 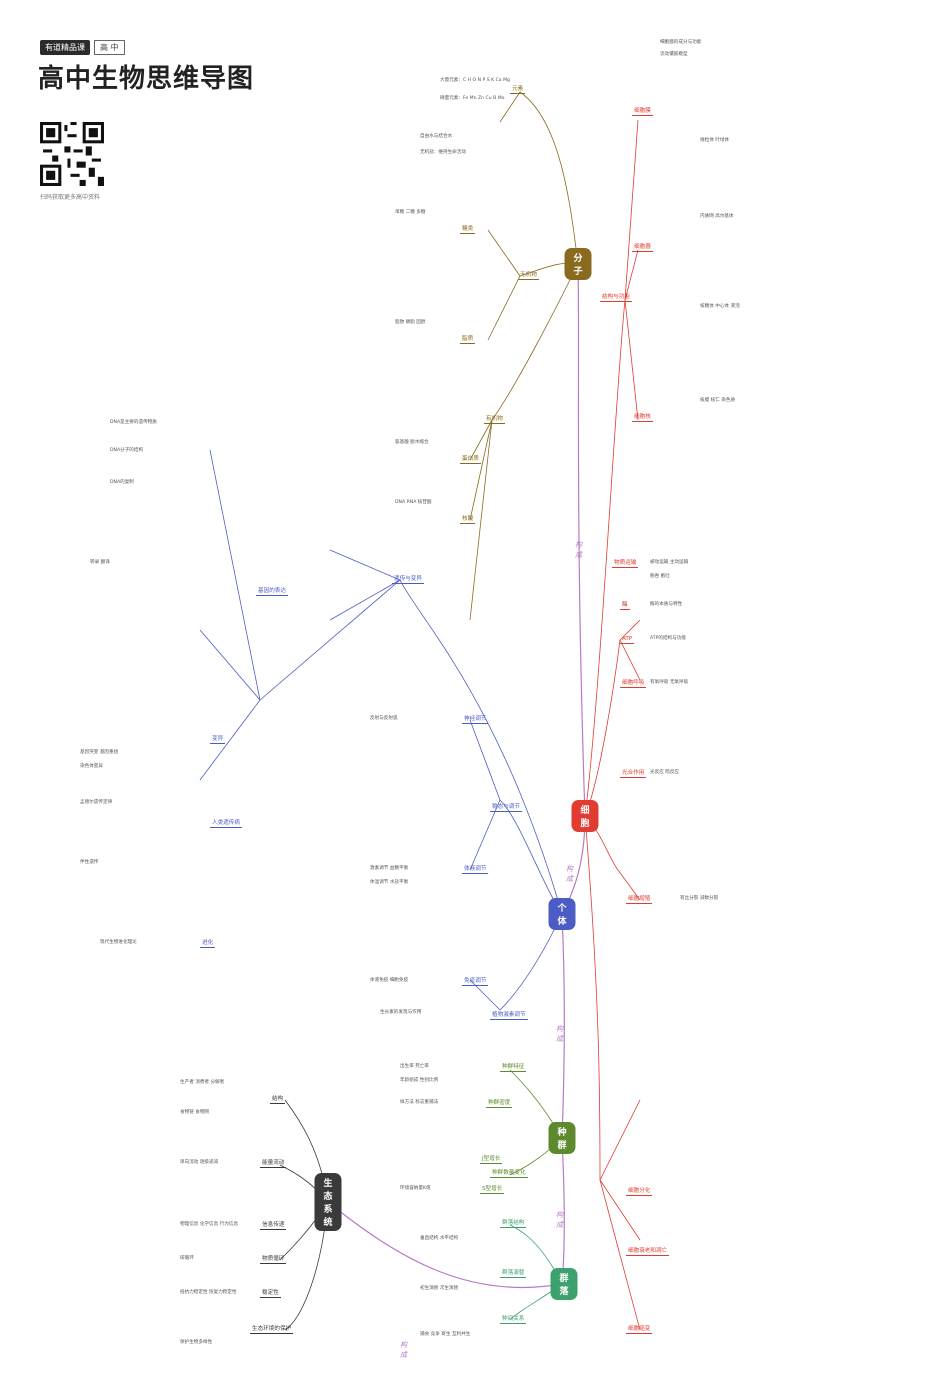 I want to click on leaf: 细胞膜的成分与功能, so click(x=681, y=42).